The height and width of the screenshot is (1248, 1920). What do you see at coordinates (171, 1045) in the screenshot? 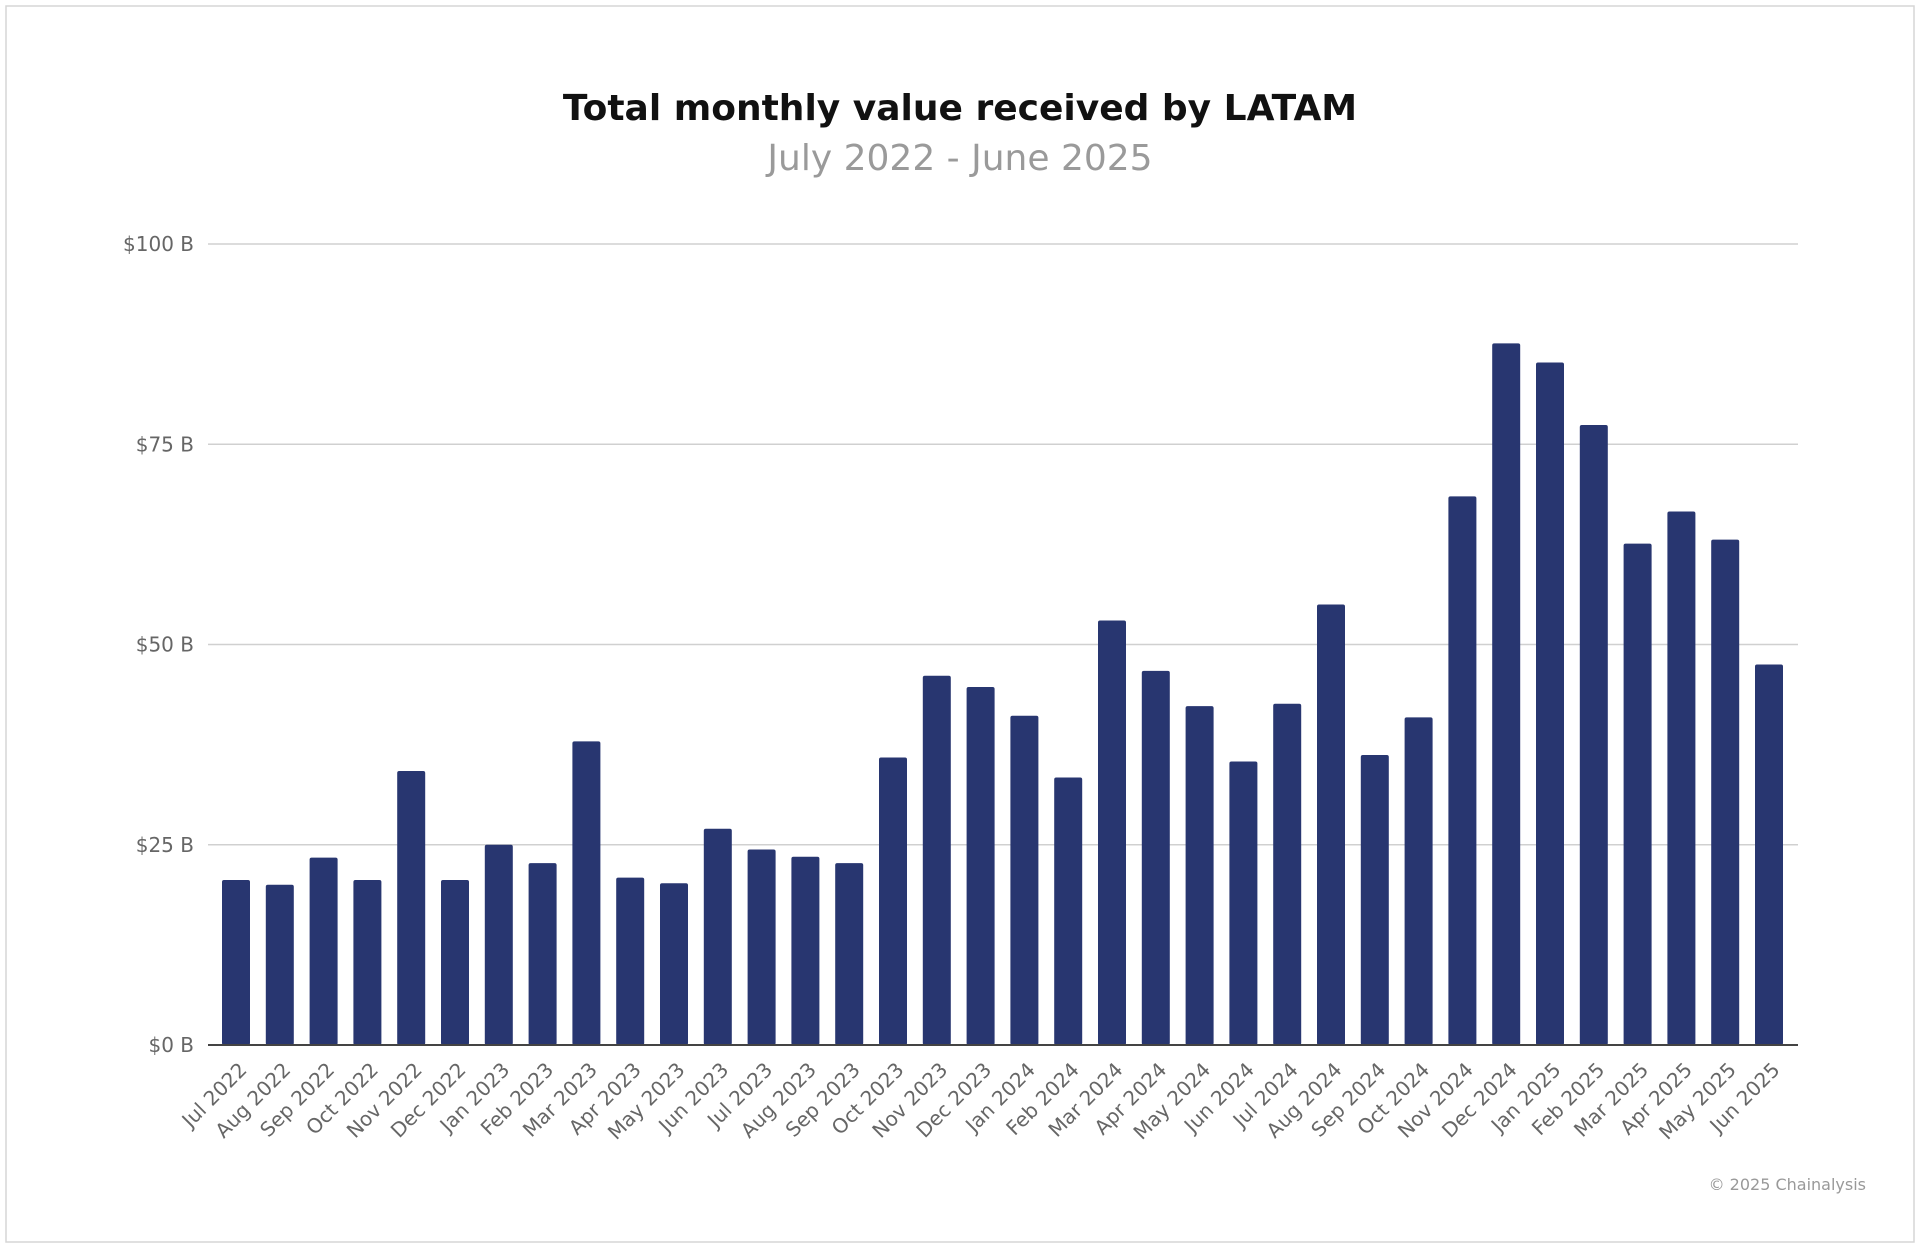
I see `y-tick-label: $0 B` at bounding box center [171, 1045].